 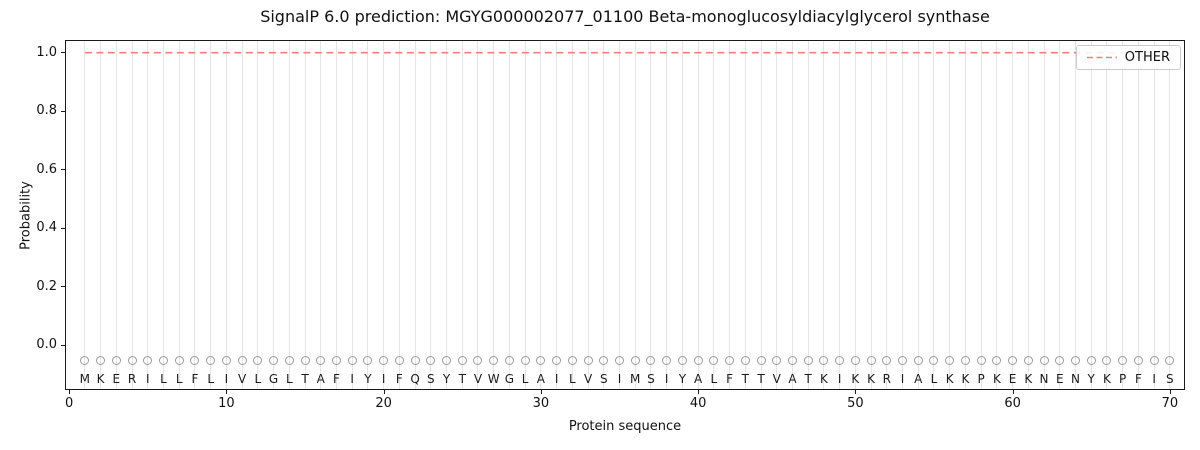 What do you see at coordinates (63, 111) in the screenshot?
I see `y-tick-mark` at bounding box center [63, 111].